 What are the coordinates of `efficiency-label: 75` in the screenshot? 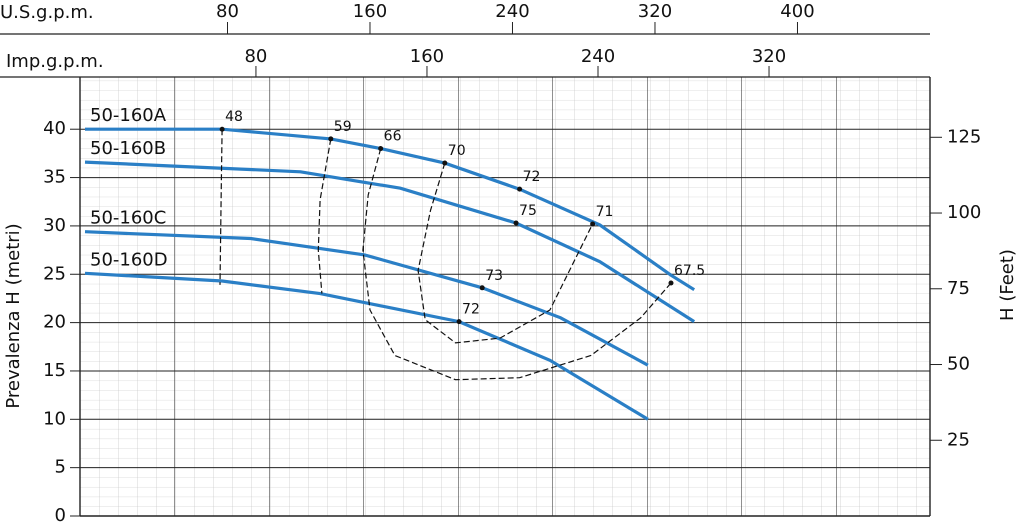 It's located at (528, 211).